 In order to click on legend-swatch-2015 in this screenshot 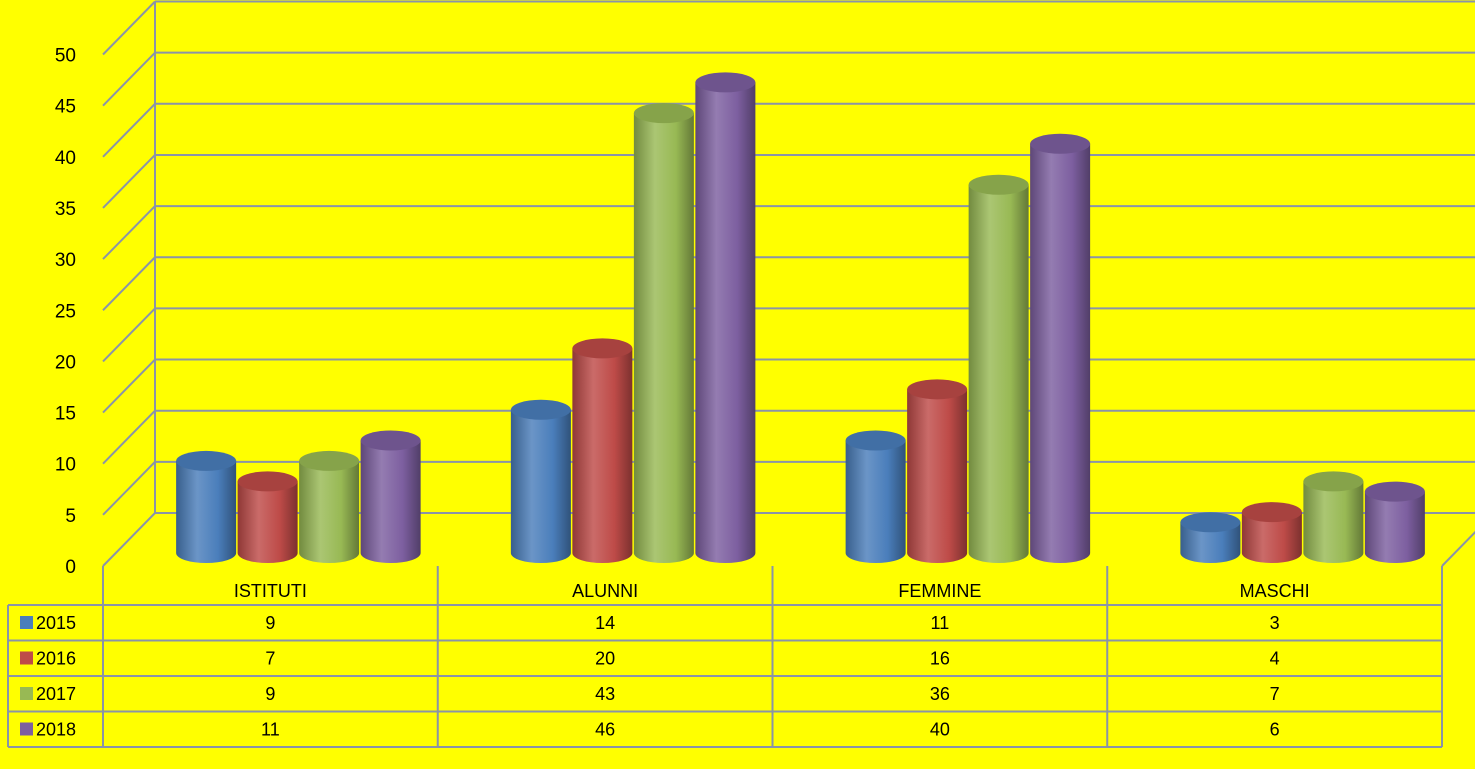, I will do `click(26, 622)`.